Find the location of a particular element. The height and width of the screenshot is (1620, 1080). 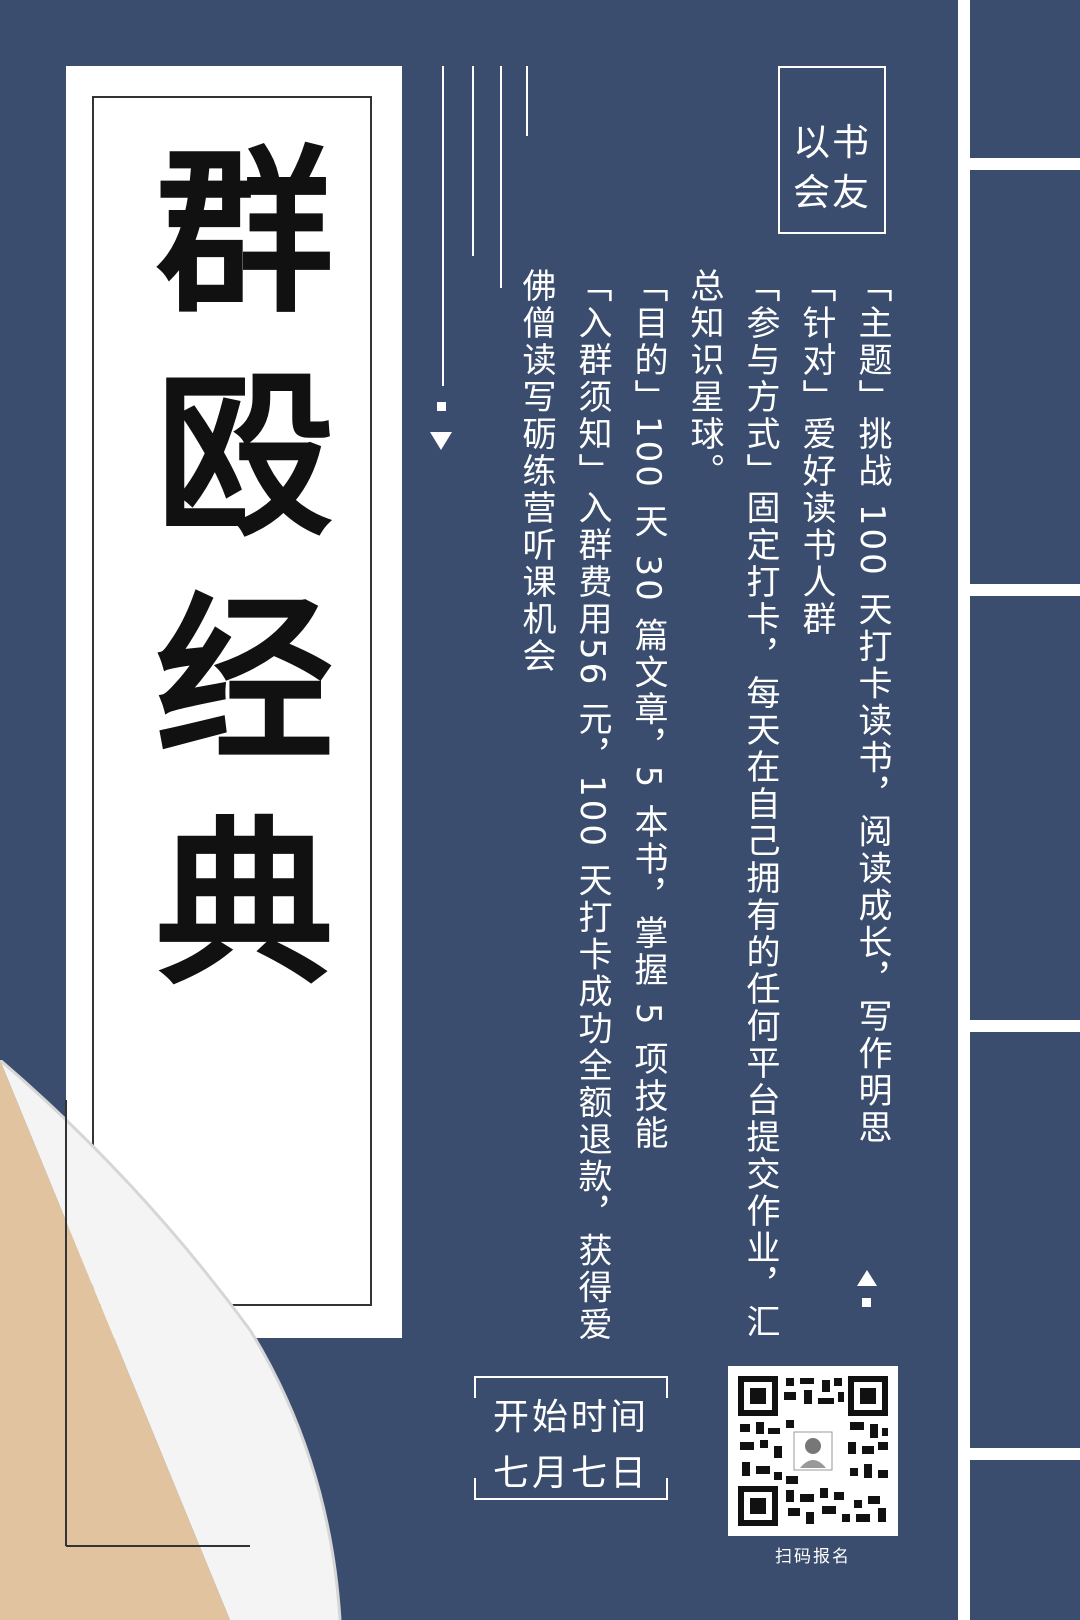

start-time-box: 开始时间 七月七日 is located at coordinates (571, 1438).